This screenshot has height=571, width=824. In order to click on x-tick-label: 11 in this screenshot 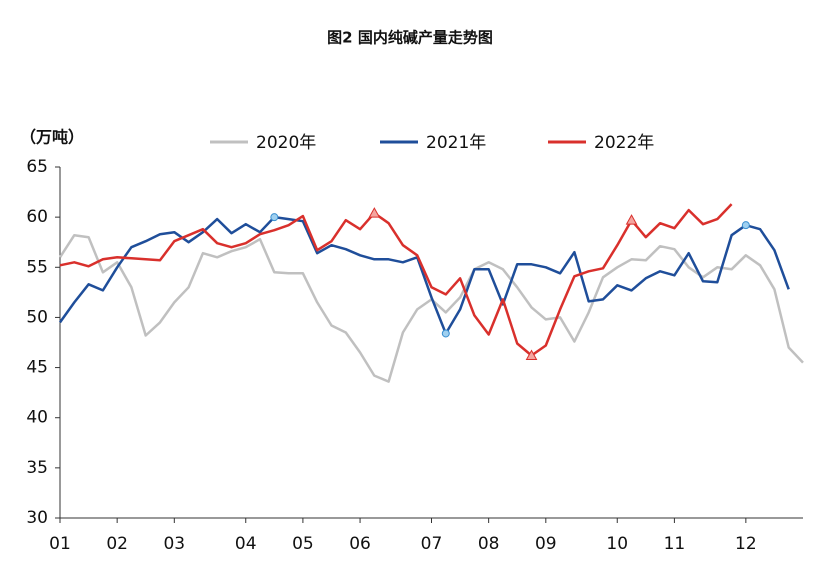, I will do `click(675, 544)`.